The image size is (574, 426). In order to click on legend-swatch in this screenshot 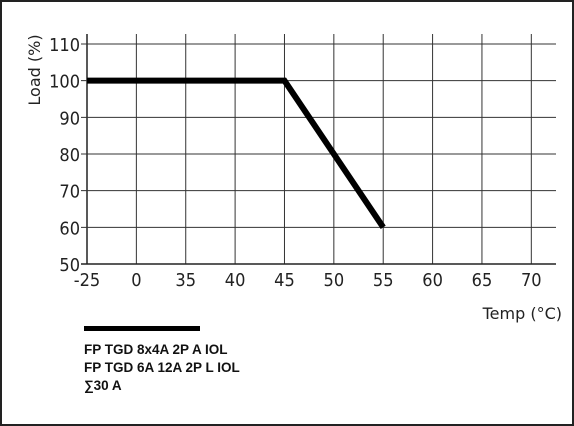, I will do `click(142, 328)`.